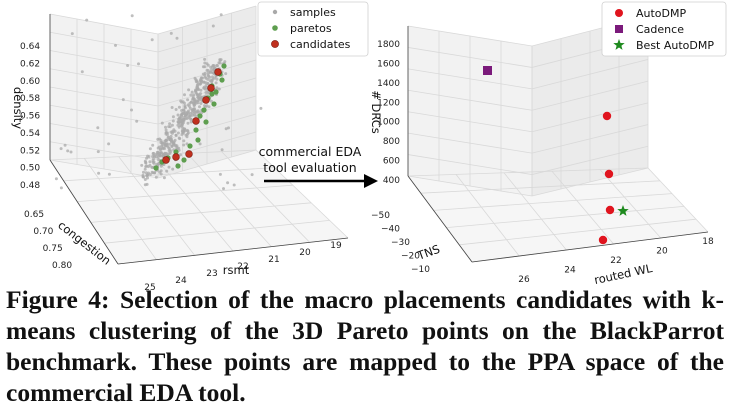 This screenshot has width=730, height=420. Describe the element at coordinates (603, 240) in the screenshot. I see `point-autodmp` at that location.